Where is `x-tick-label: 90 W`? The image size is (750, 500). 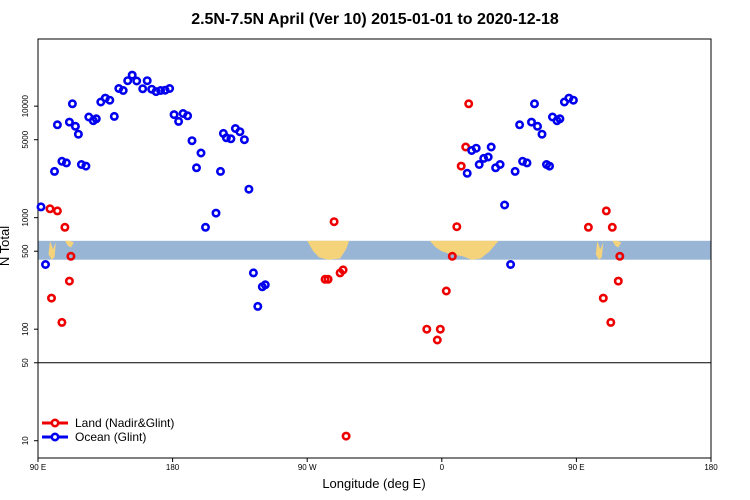 x-tick-label: 90 W is located at coordinates (307, 467).